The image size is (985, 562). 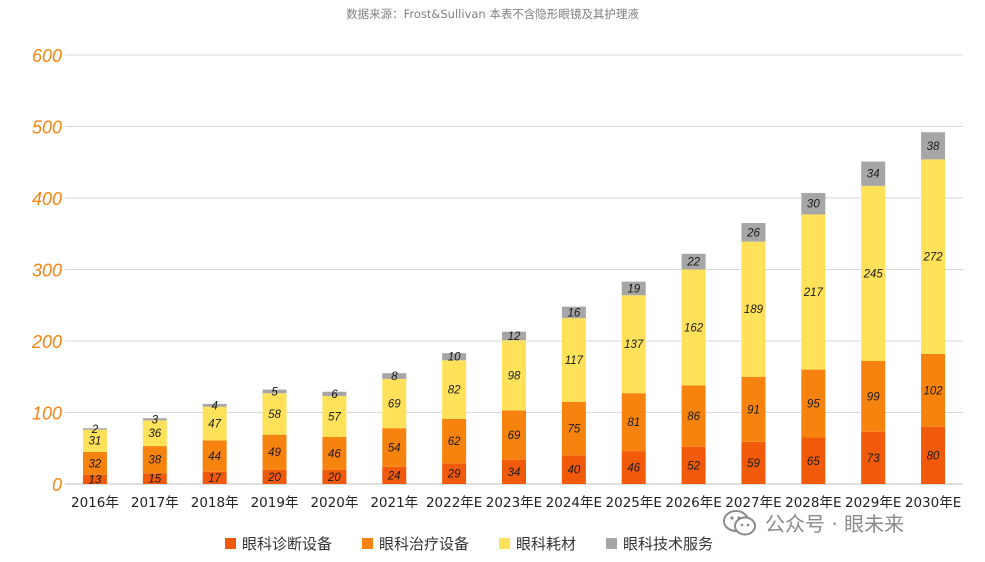 I want to click on data-label: 2, so click(x=95, y=430).